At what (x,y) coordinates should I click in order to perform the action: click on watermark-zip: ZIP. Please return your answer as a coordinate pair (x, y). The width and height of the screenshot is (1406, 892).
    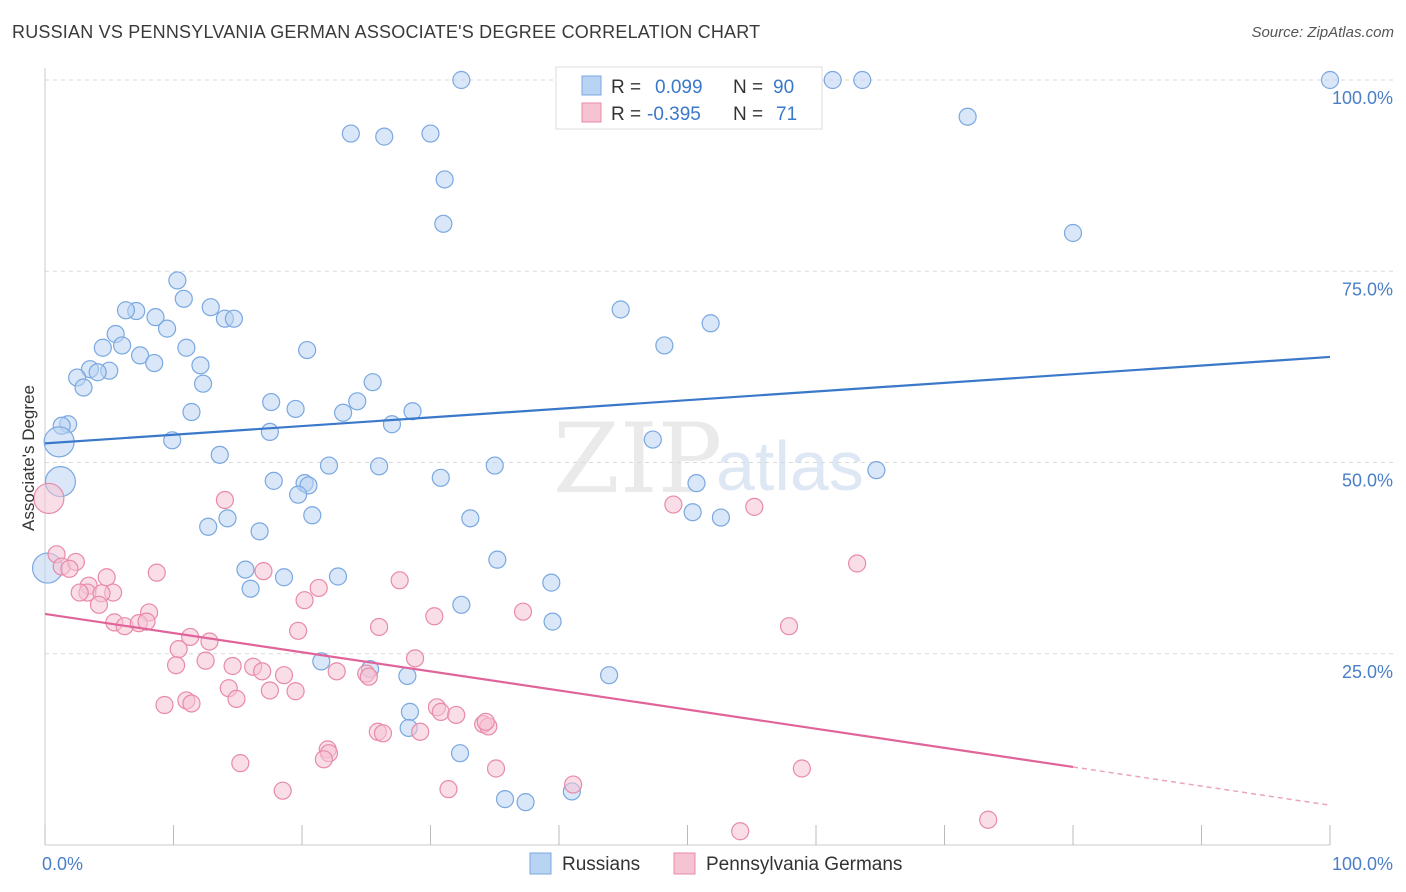
    Looking at the image, I should click on (637, 459).